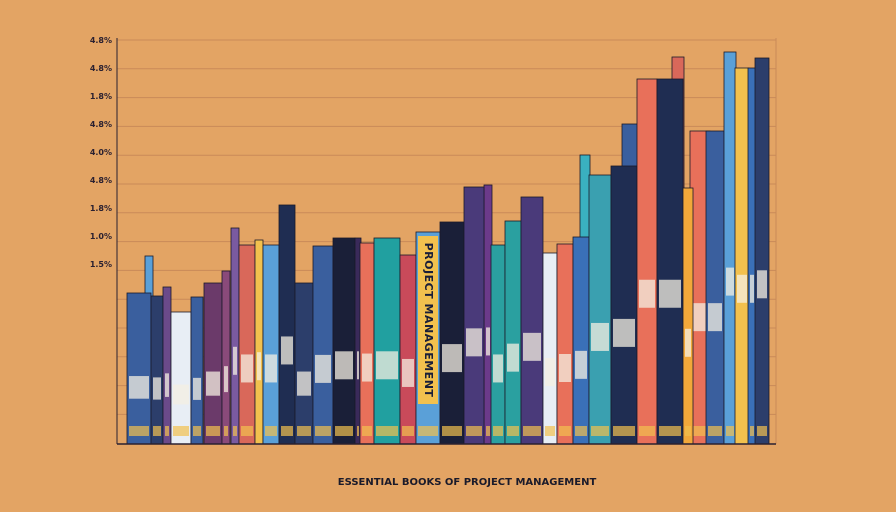  I want to click on y-label: 4.0%, so click(101, 152).